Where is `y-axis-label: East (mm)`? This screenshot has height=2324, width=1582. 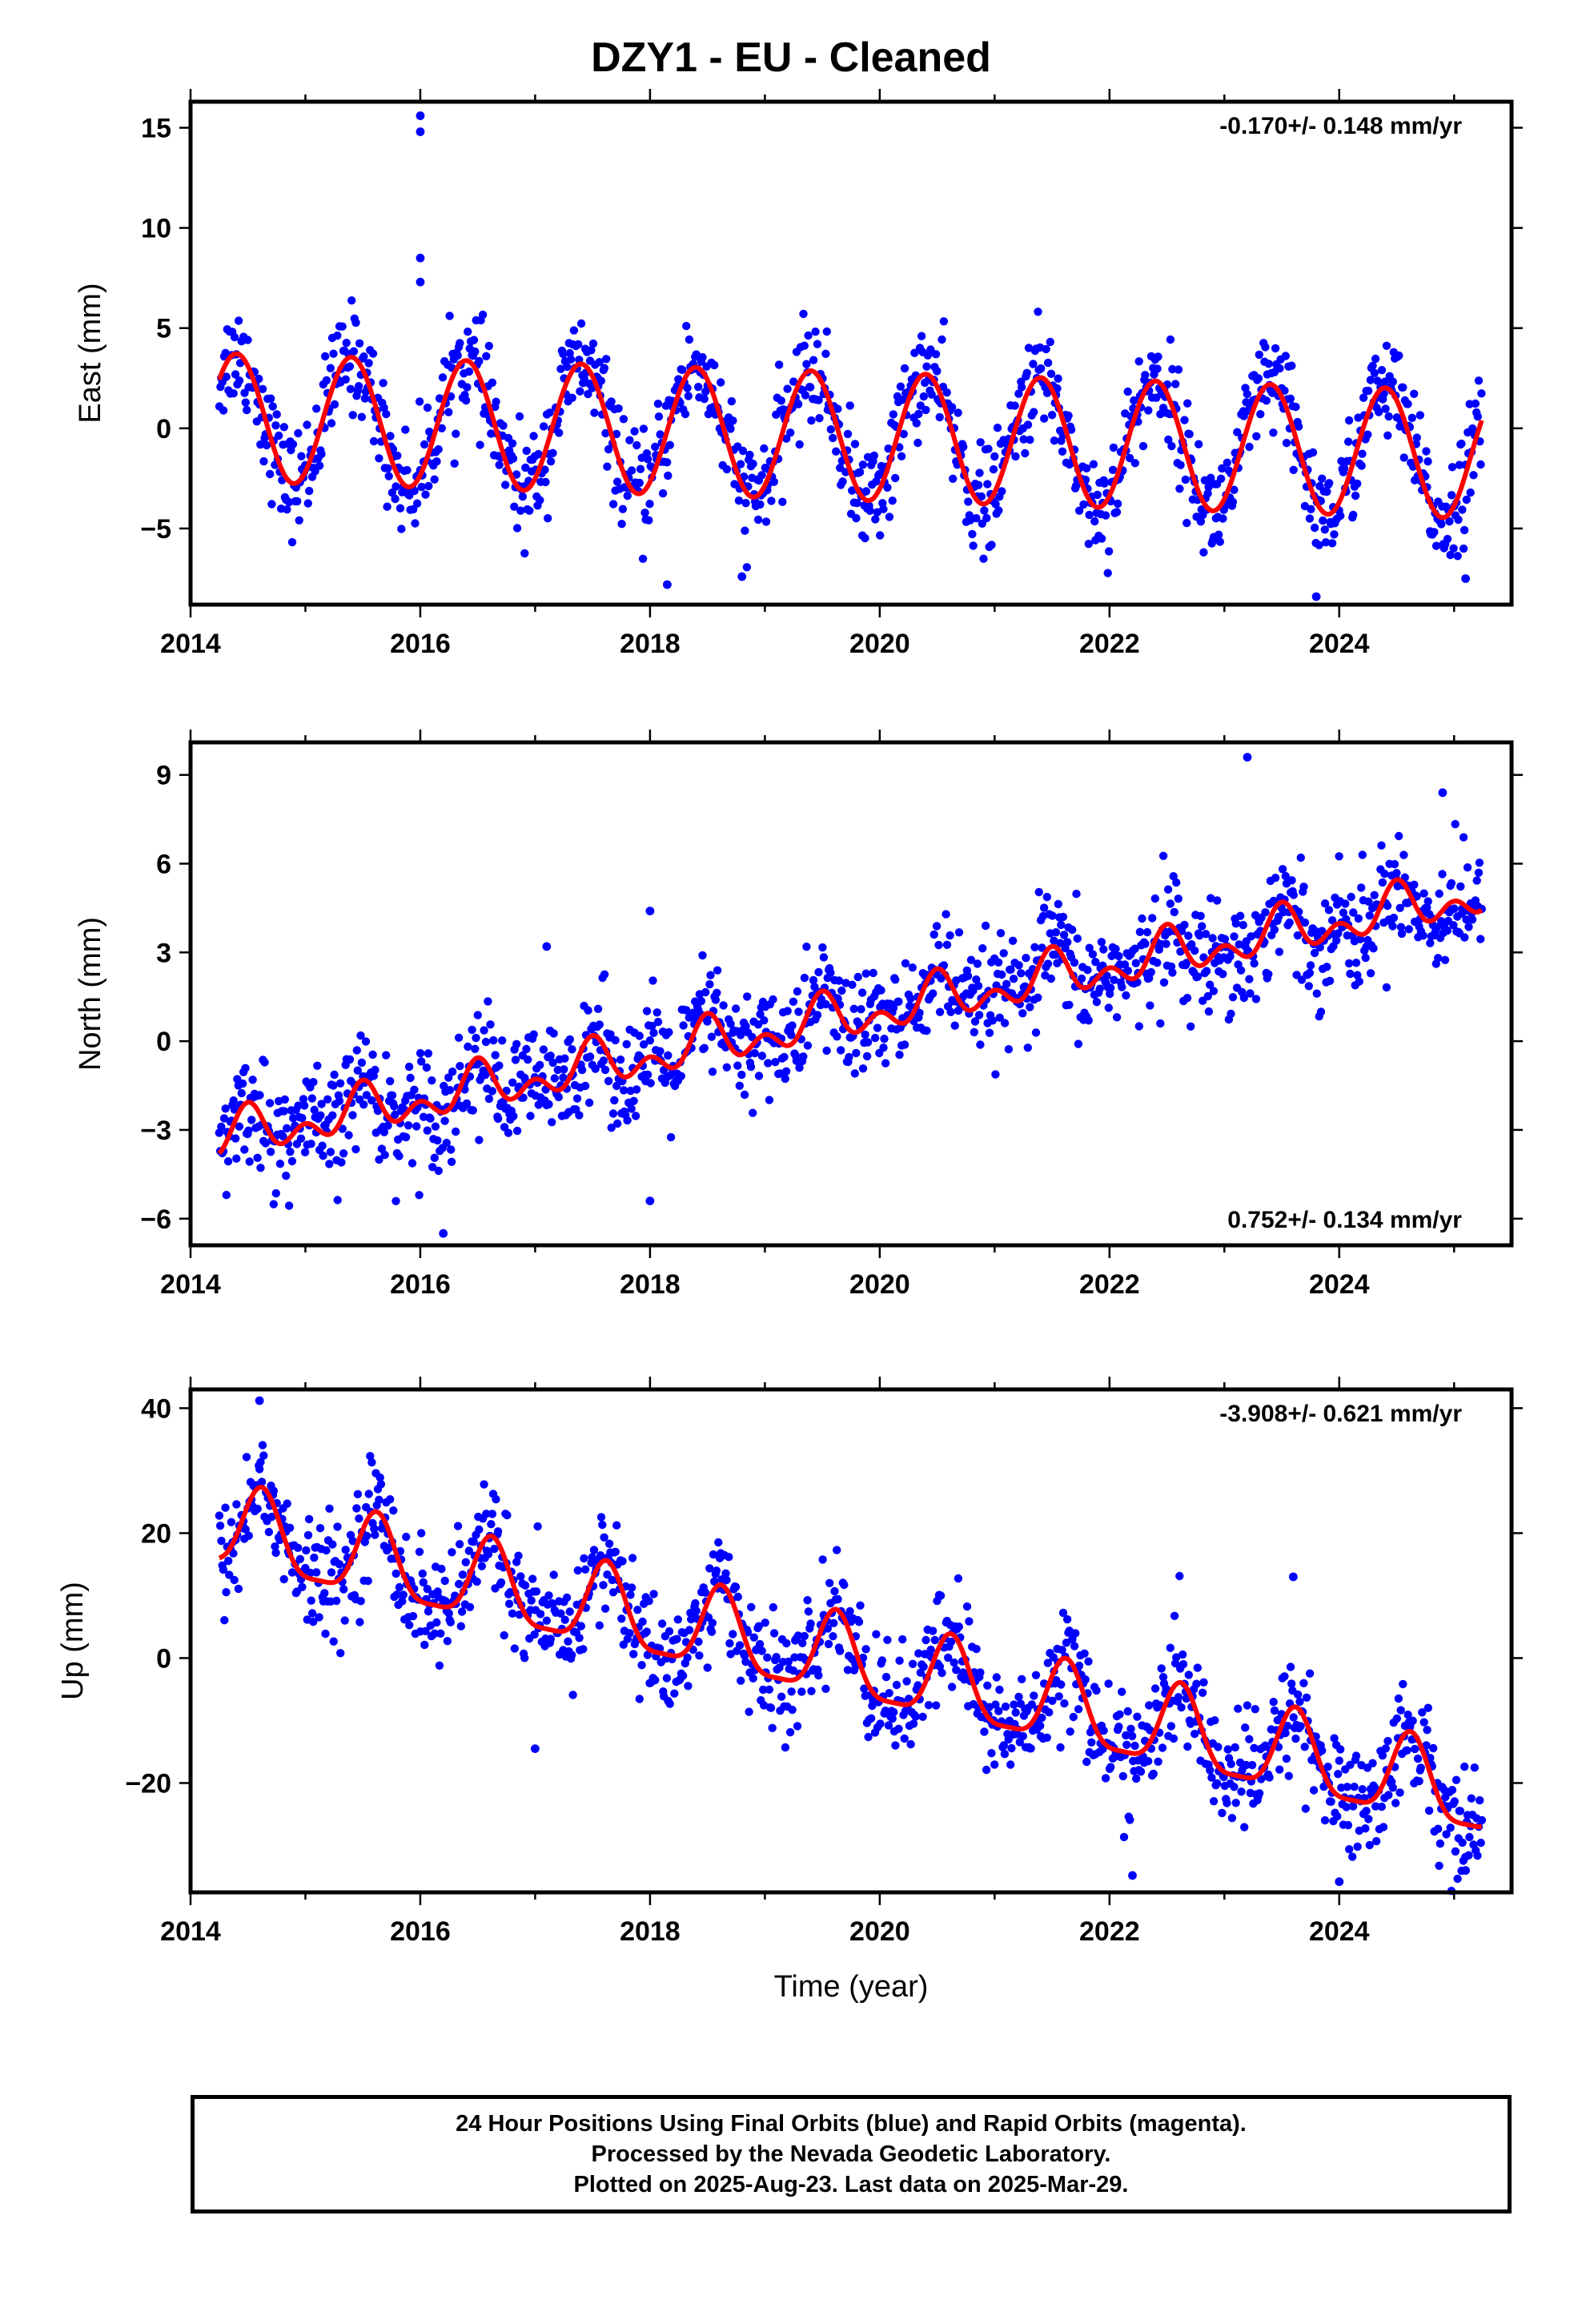 y-axis-label: East (mm) is located at coordinates (91, 353).